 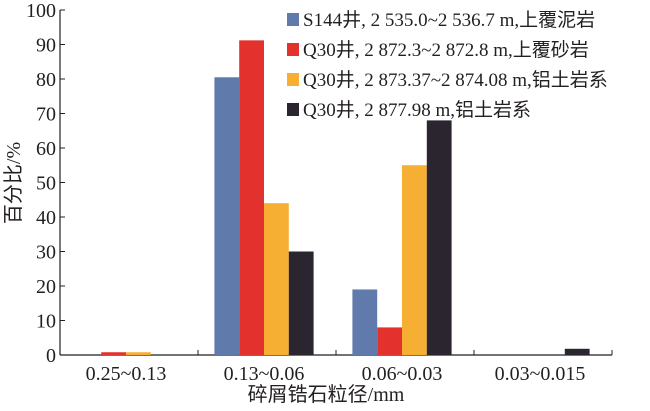 What do you see at coordinates (13, 183) in the screenshot?
I see `y-axis-label: 百分比/%` at bounding box center [13, 183].